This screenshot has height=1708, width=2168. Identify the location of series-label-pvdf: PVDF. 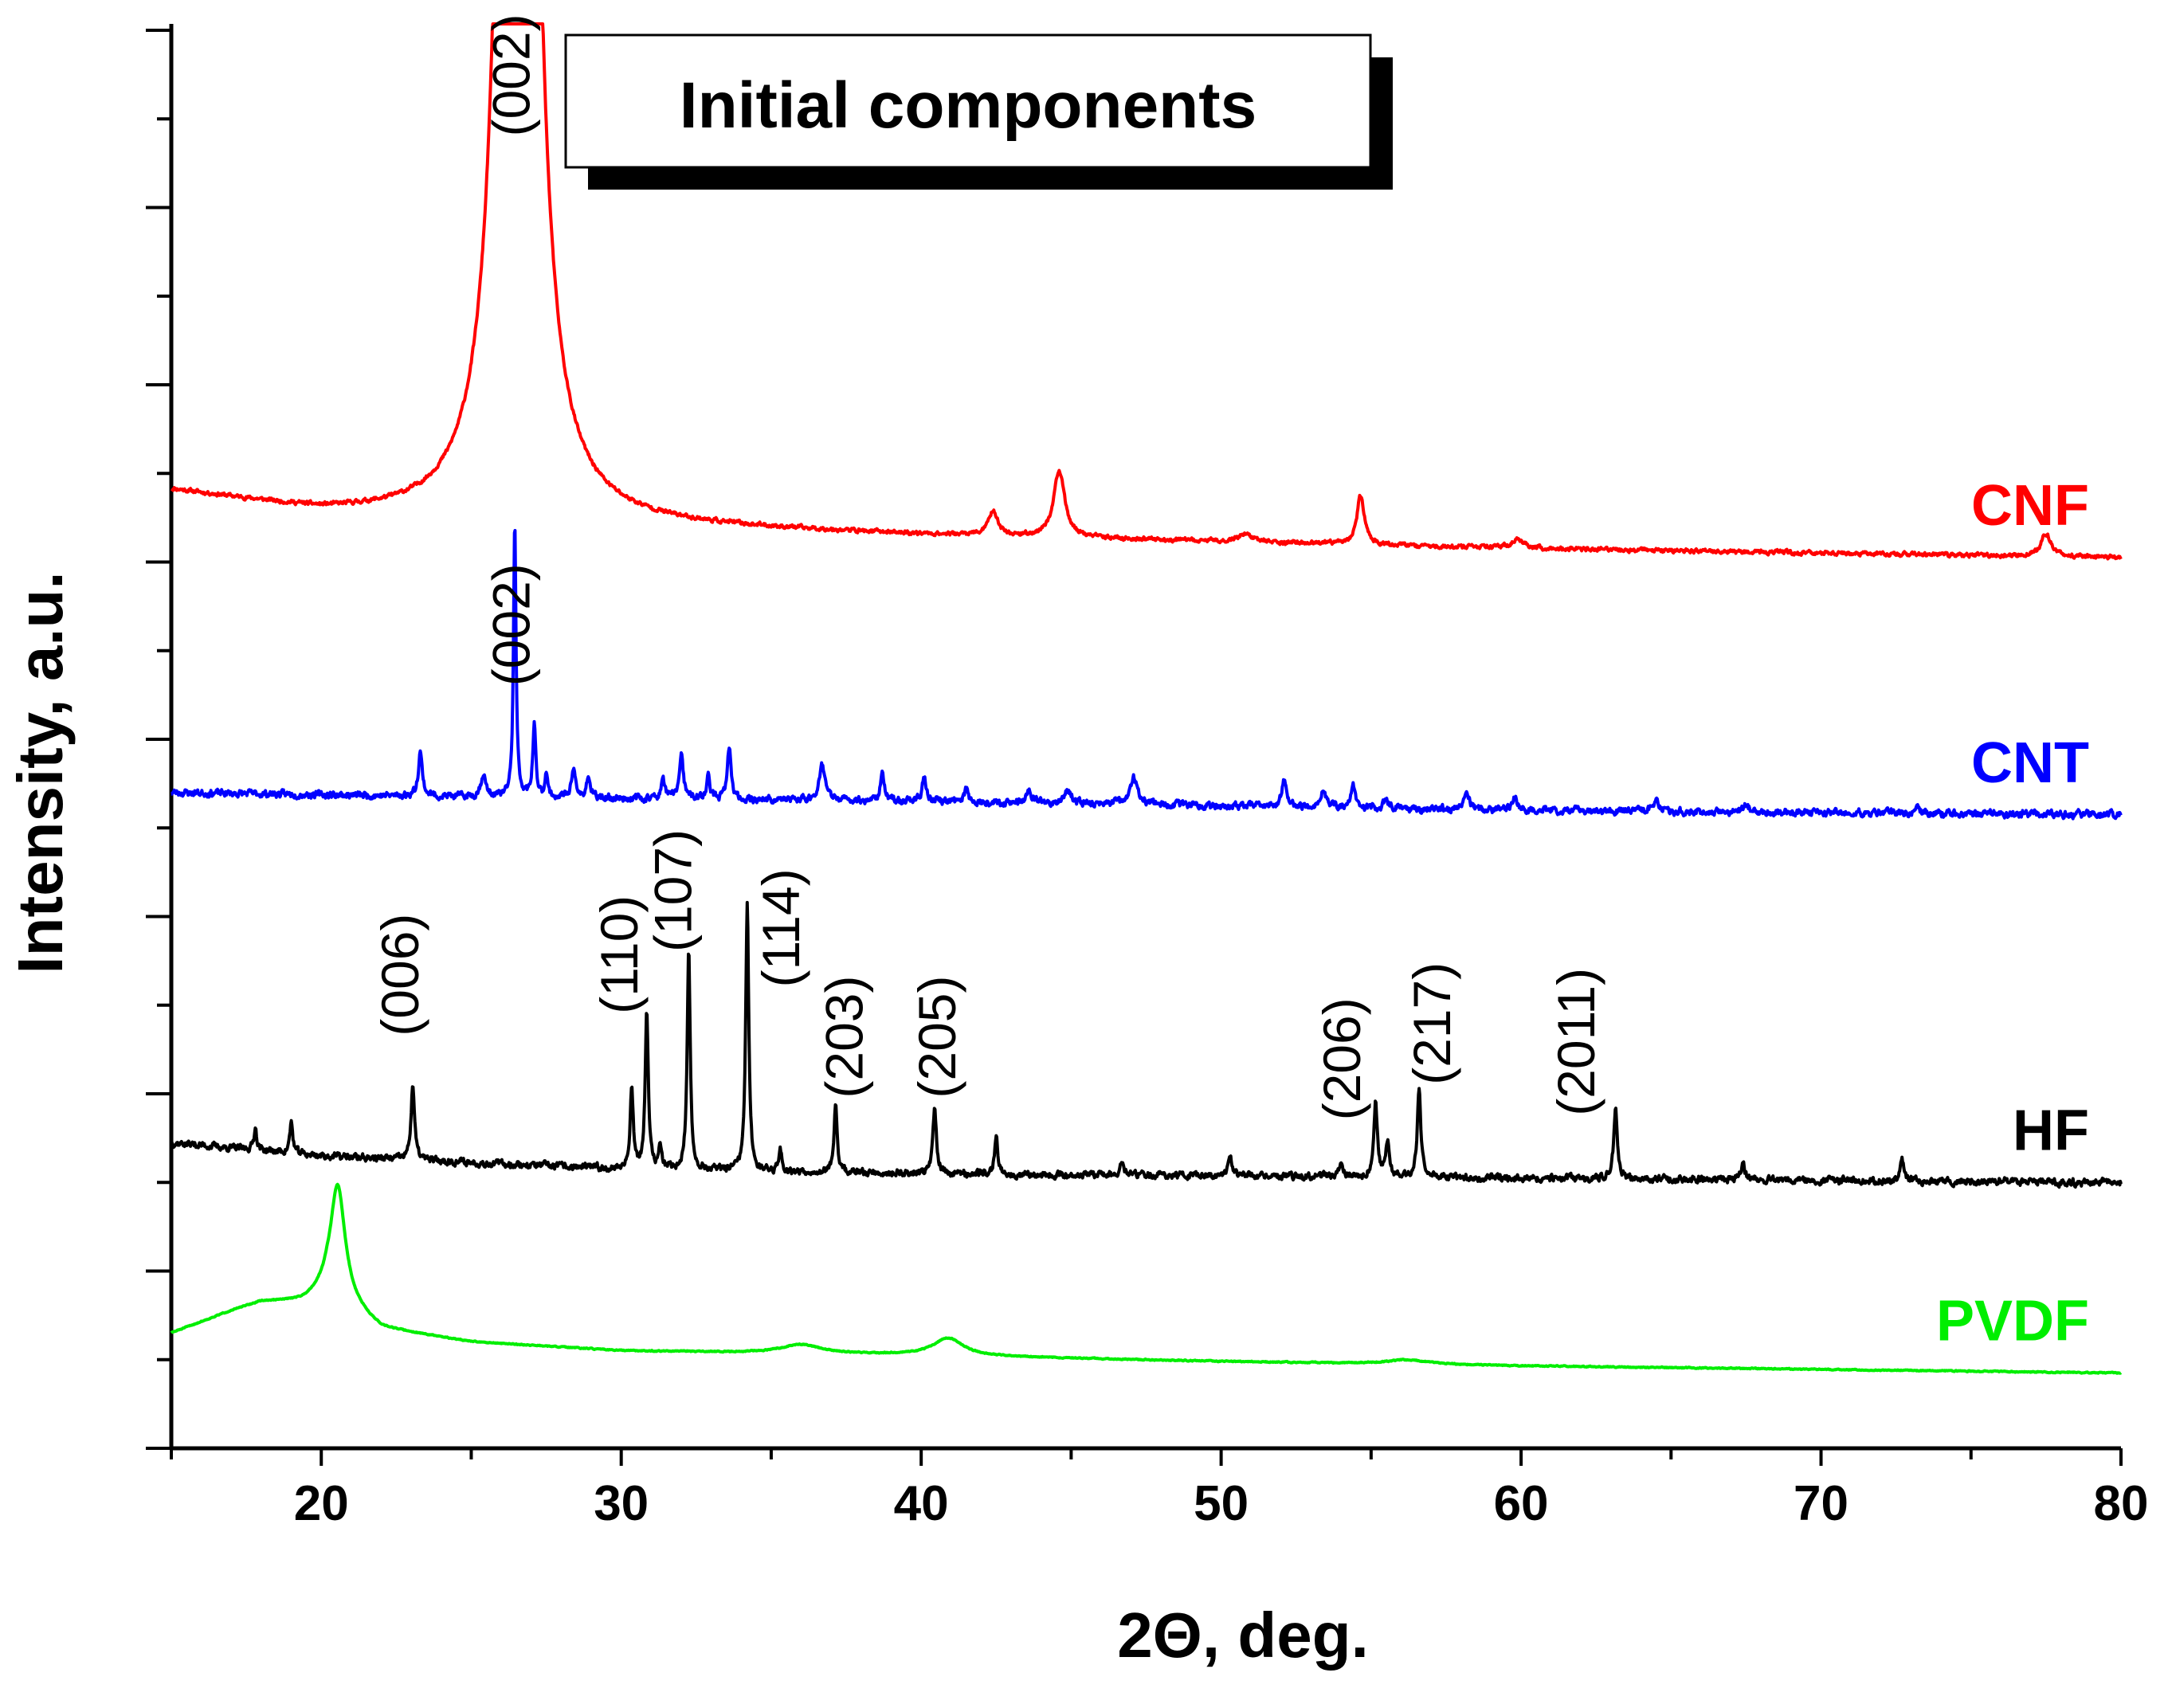
(2013, 1322).